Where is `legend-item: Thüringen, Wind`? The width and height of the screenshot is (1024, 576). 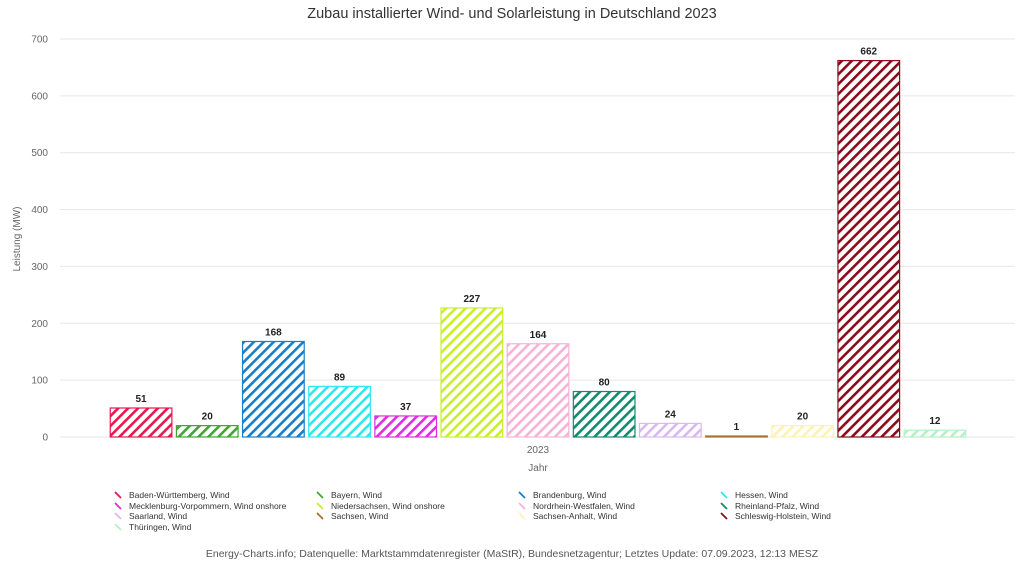
legend-item: Thüringen, Wind is located at coordinates (213, 527).